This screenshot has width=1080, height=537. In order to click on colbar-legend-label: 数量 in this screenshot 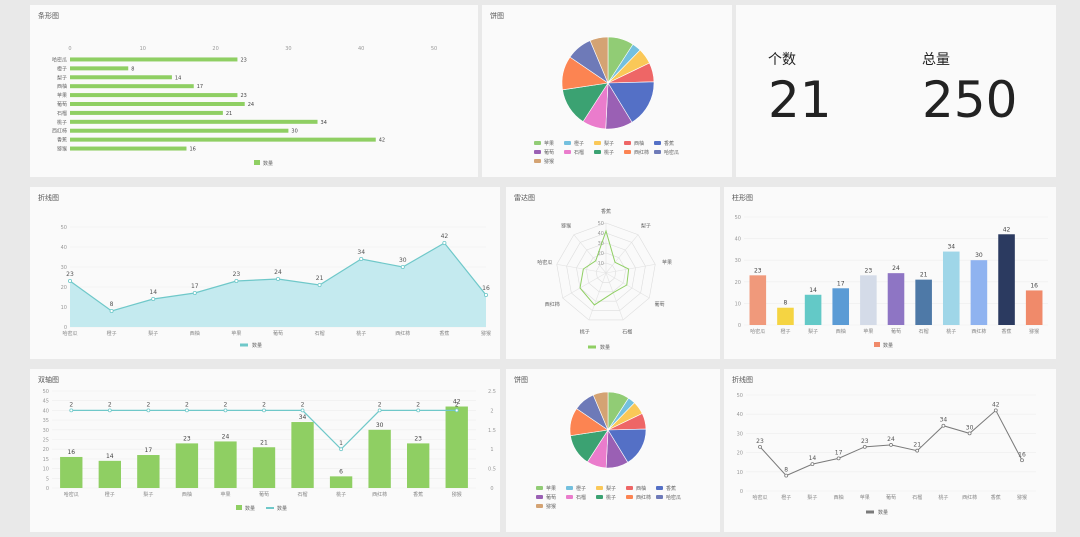, I will do `click(888, 345)`.